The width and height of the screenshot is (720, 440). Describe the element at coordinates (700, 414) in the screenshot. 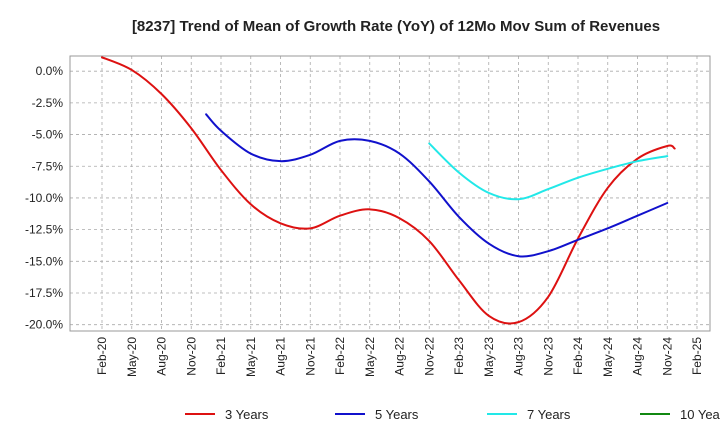

I see `legend-label: 10 Years` at that location.